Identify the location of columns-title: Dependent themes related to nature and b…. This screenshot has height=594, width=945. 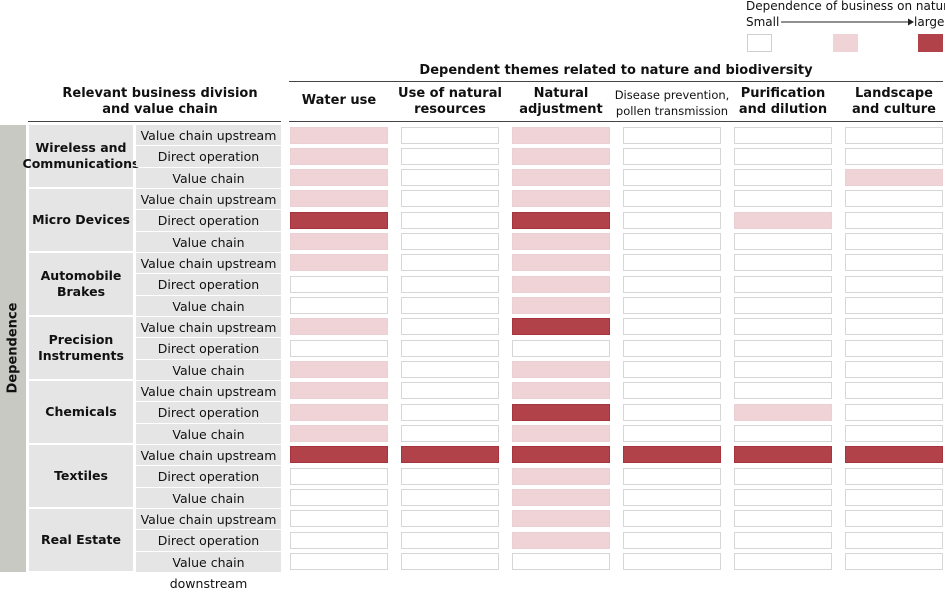
(616, 70).